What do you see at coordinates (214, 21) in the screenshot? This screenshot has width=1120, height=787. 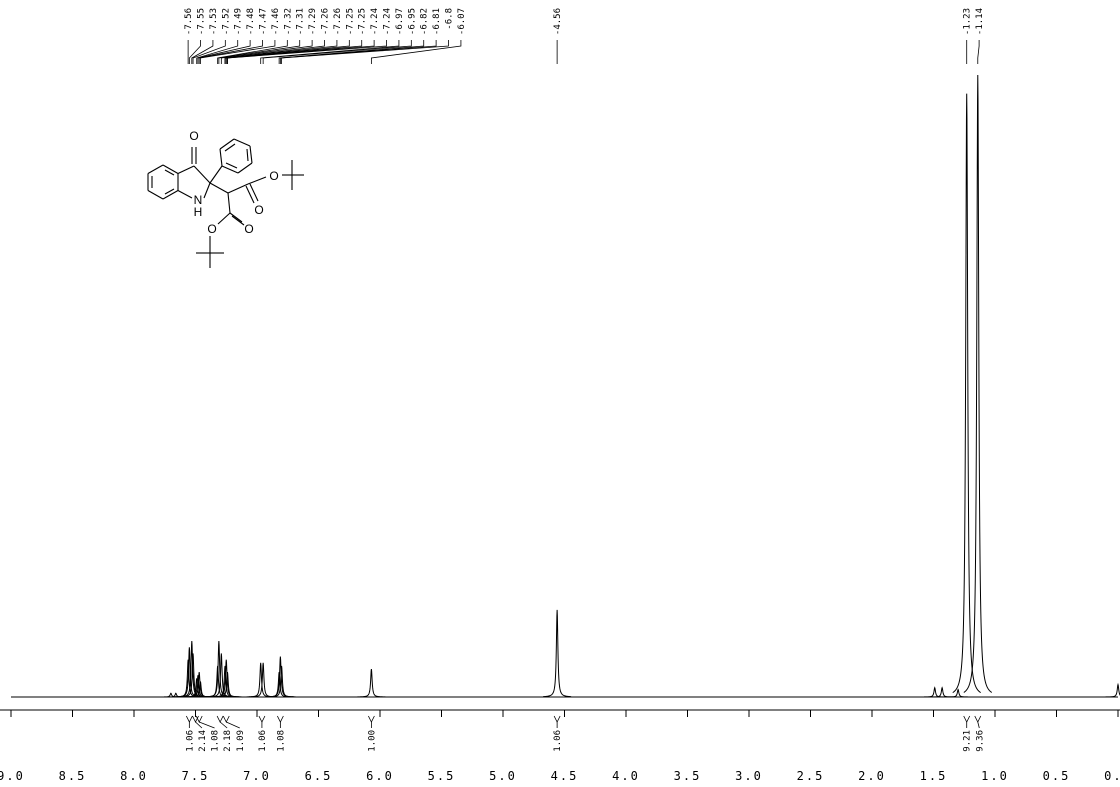 I see `peak-label: -7.53` at bounding box center [214, 21].